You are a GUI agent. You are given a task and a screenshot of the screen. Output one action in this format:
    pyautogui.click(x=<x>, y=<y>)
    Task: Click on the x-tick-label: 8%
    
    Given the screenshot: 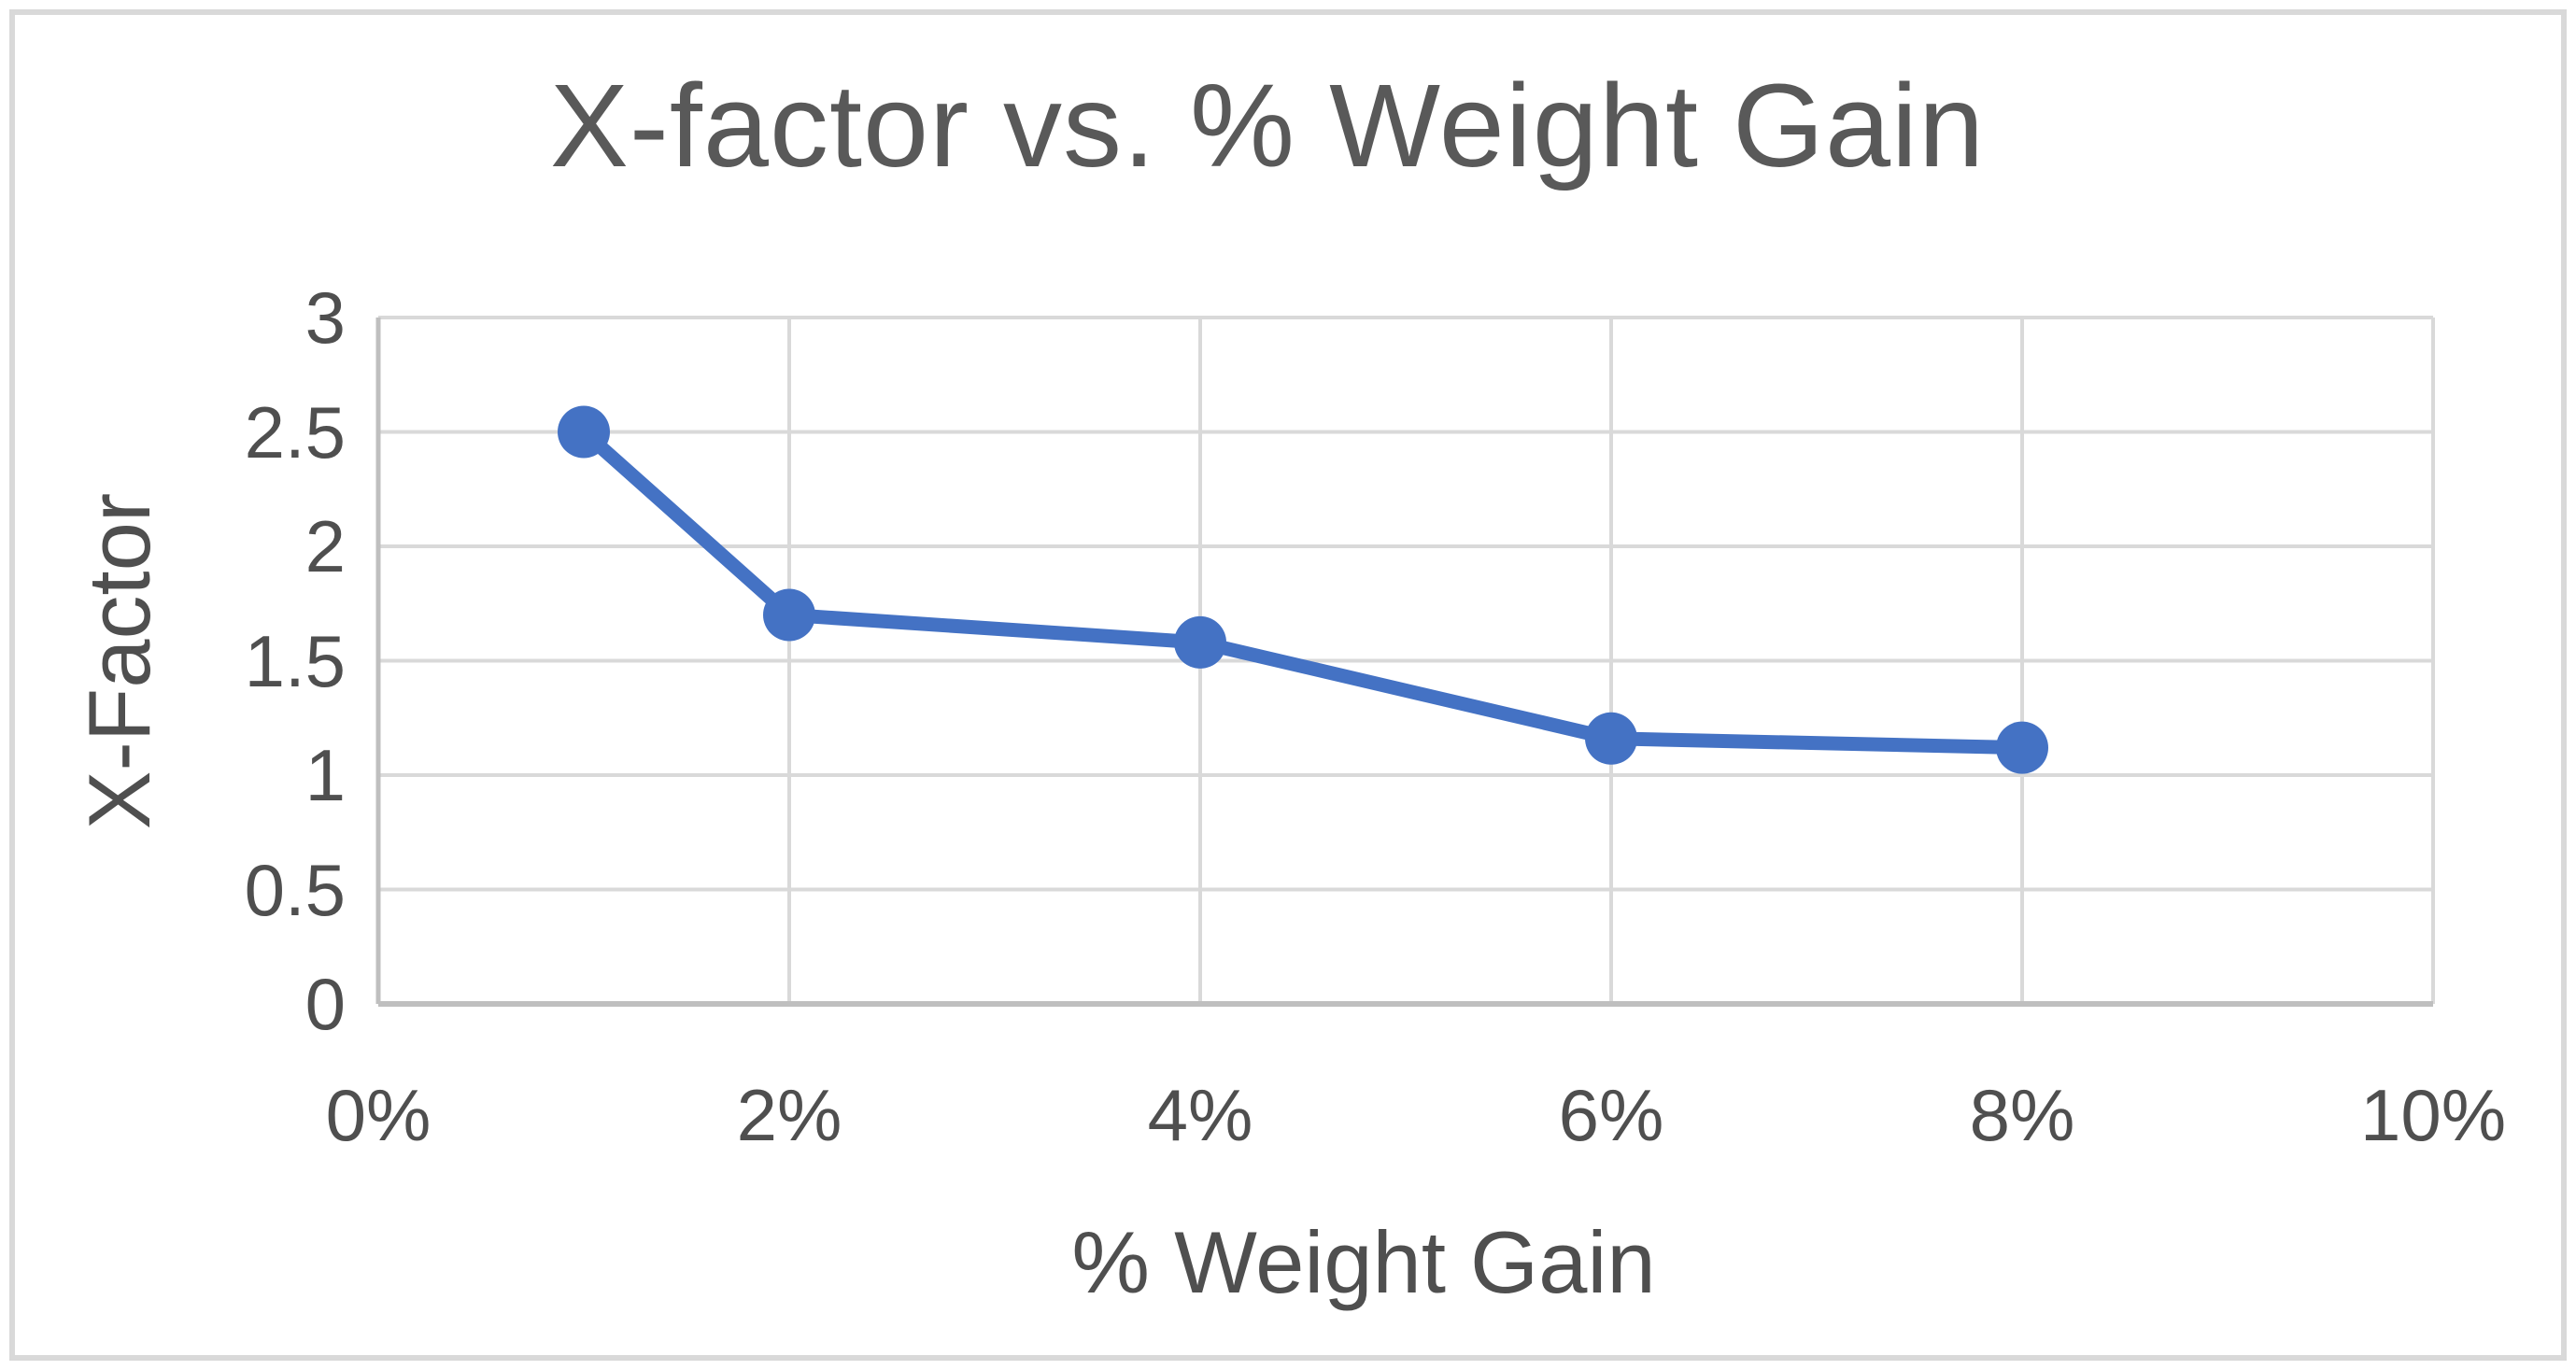 What is the action you would take?
    pyautogui.click(x=2022, y=1115)
    